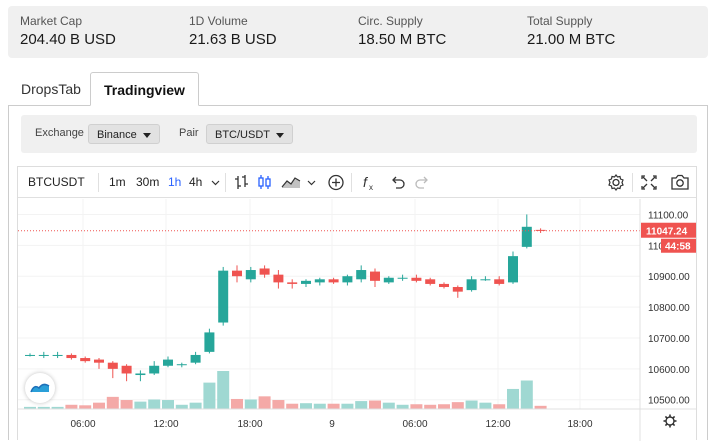 This screenshot has width=715, height=441. I want to click on countdown-label: 44:58, so click(678, 247).